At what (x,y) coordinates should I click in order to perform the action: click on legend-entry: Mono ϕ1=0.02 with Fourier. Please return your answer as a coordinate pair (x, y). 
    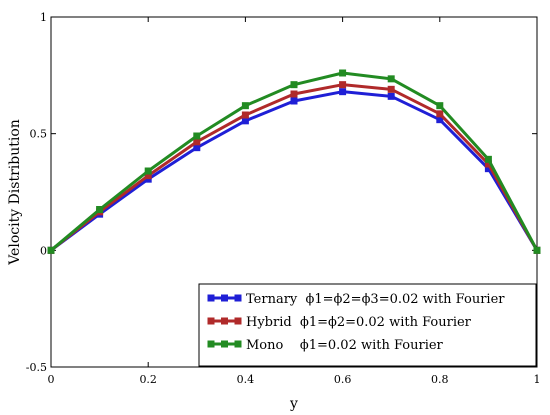
    Looking at the image, I should click on (325, 345).